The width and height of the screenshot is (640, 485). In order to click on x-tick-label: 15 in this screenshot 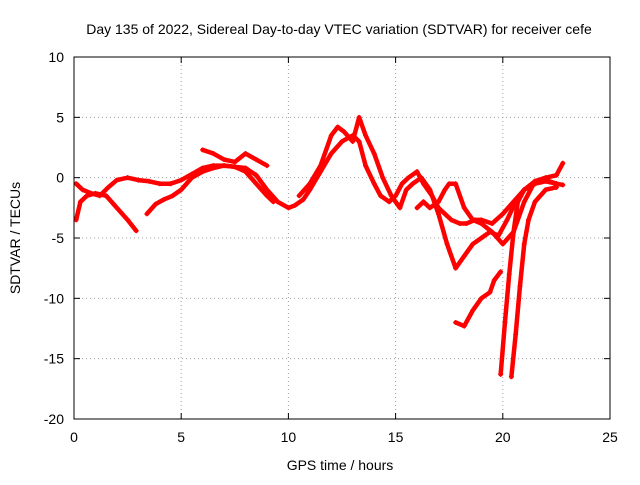, I will do `click(396, 437)`.